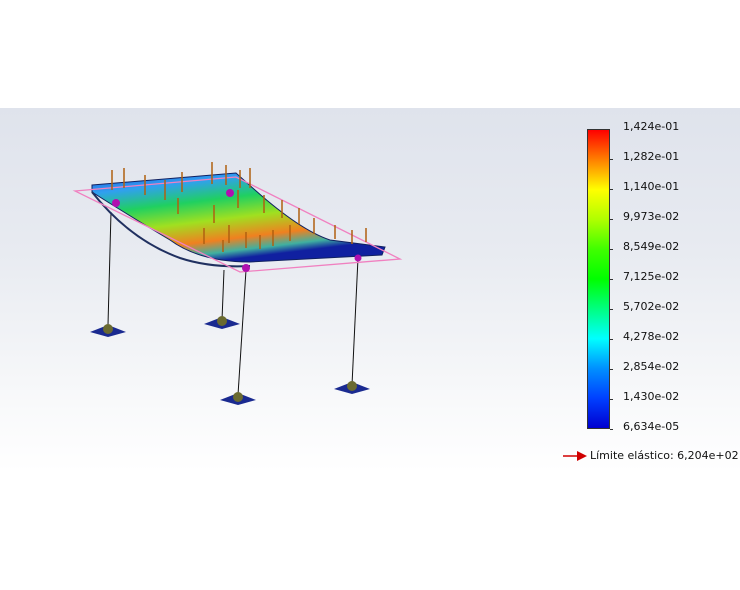 The height and width of the screenshot is (590, 740). I want to click on yield-strength-label: Límite elástico: 6,204e+02, so click(664, 455).